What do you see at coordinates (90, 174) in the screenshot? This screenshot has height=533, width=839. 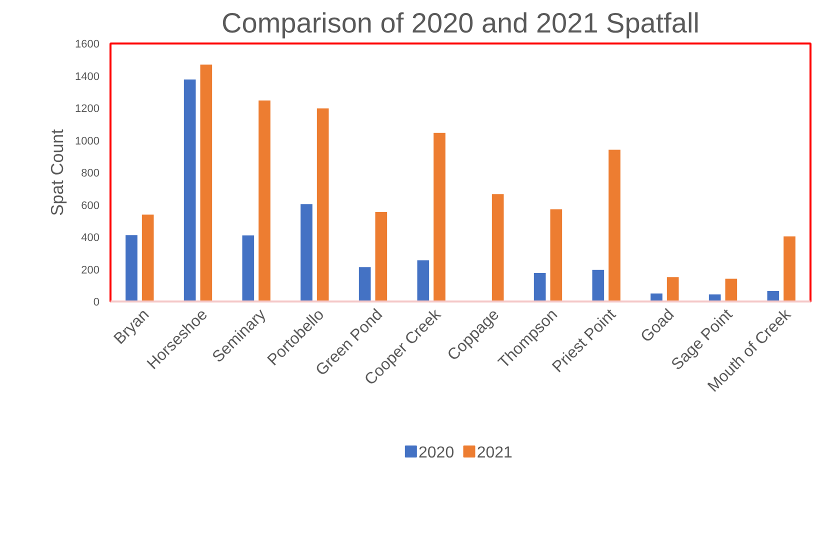 I see `y-tick-label: 800` at bounding box center [90, 174].